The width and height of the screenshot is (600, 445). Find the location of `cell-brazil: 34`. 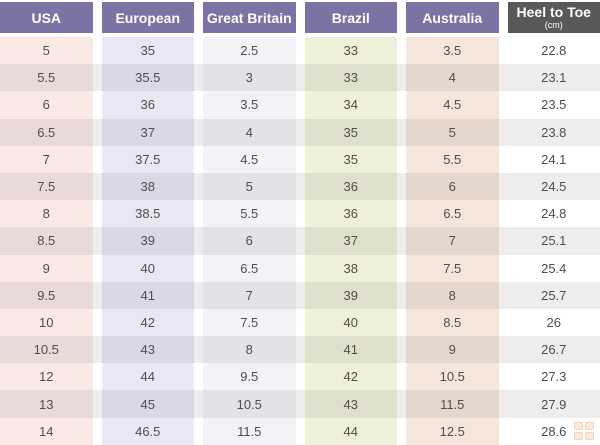

cell-brazil: 34 is located at coordinates (350, 105).